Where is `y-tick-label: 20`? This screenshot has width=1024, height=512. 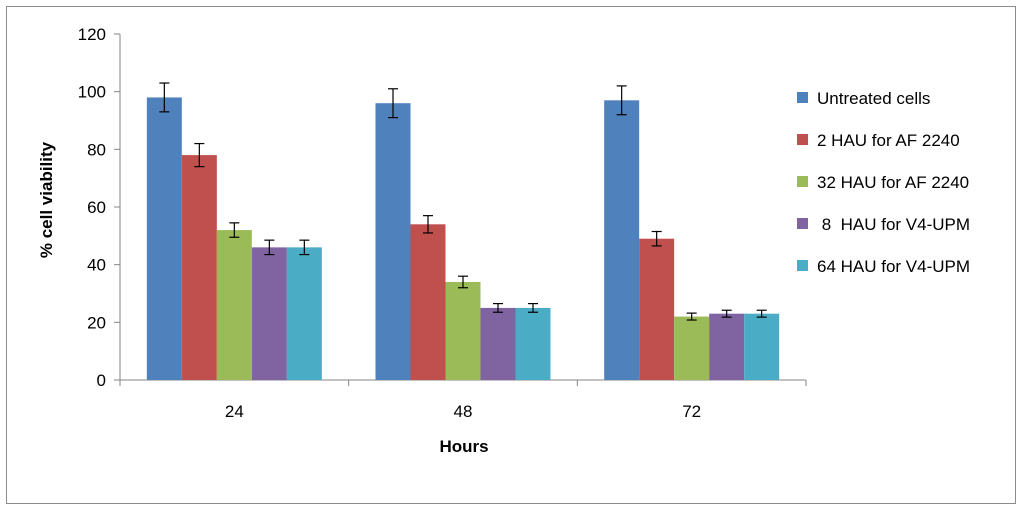
y-tick-label: 20 is located at coordinates (96, 322).